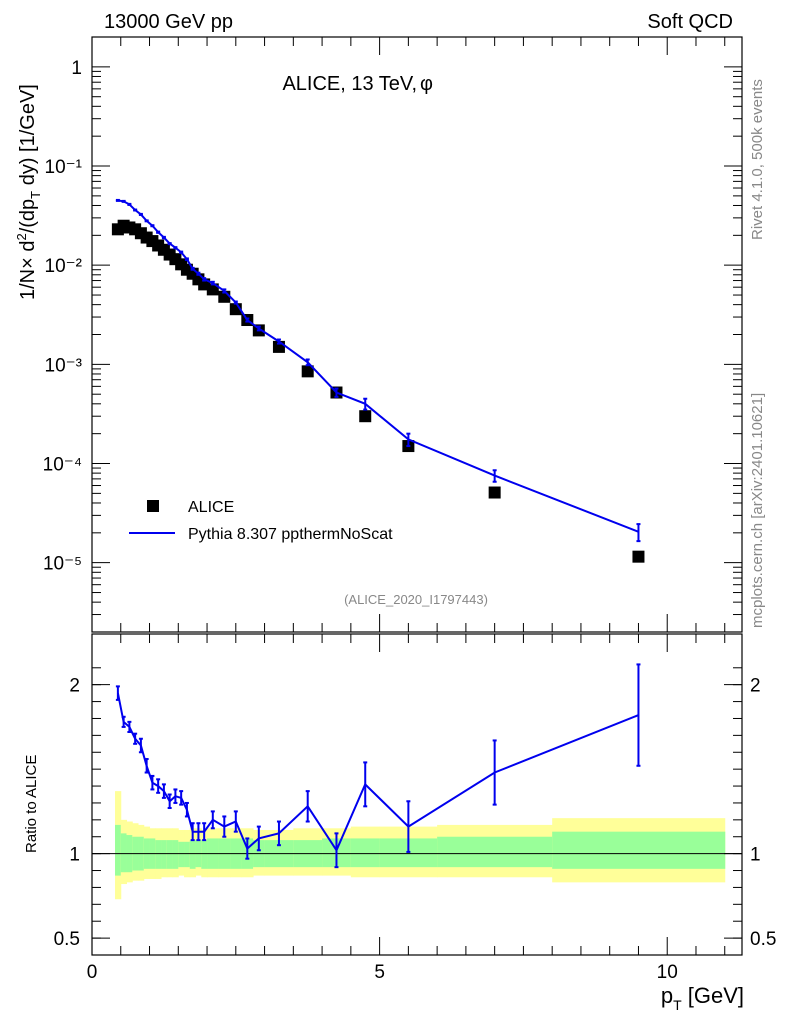  Describe the element at coordinates (349, 84) in the screenshot. I see `plot-title: ALICE, 13 TeV,` at that location.